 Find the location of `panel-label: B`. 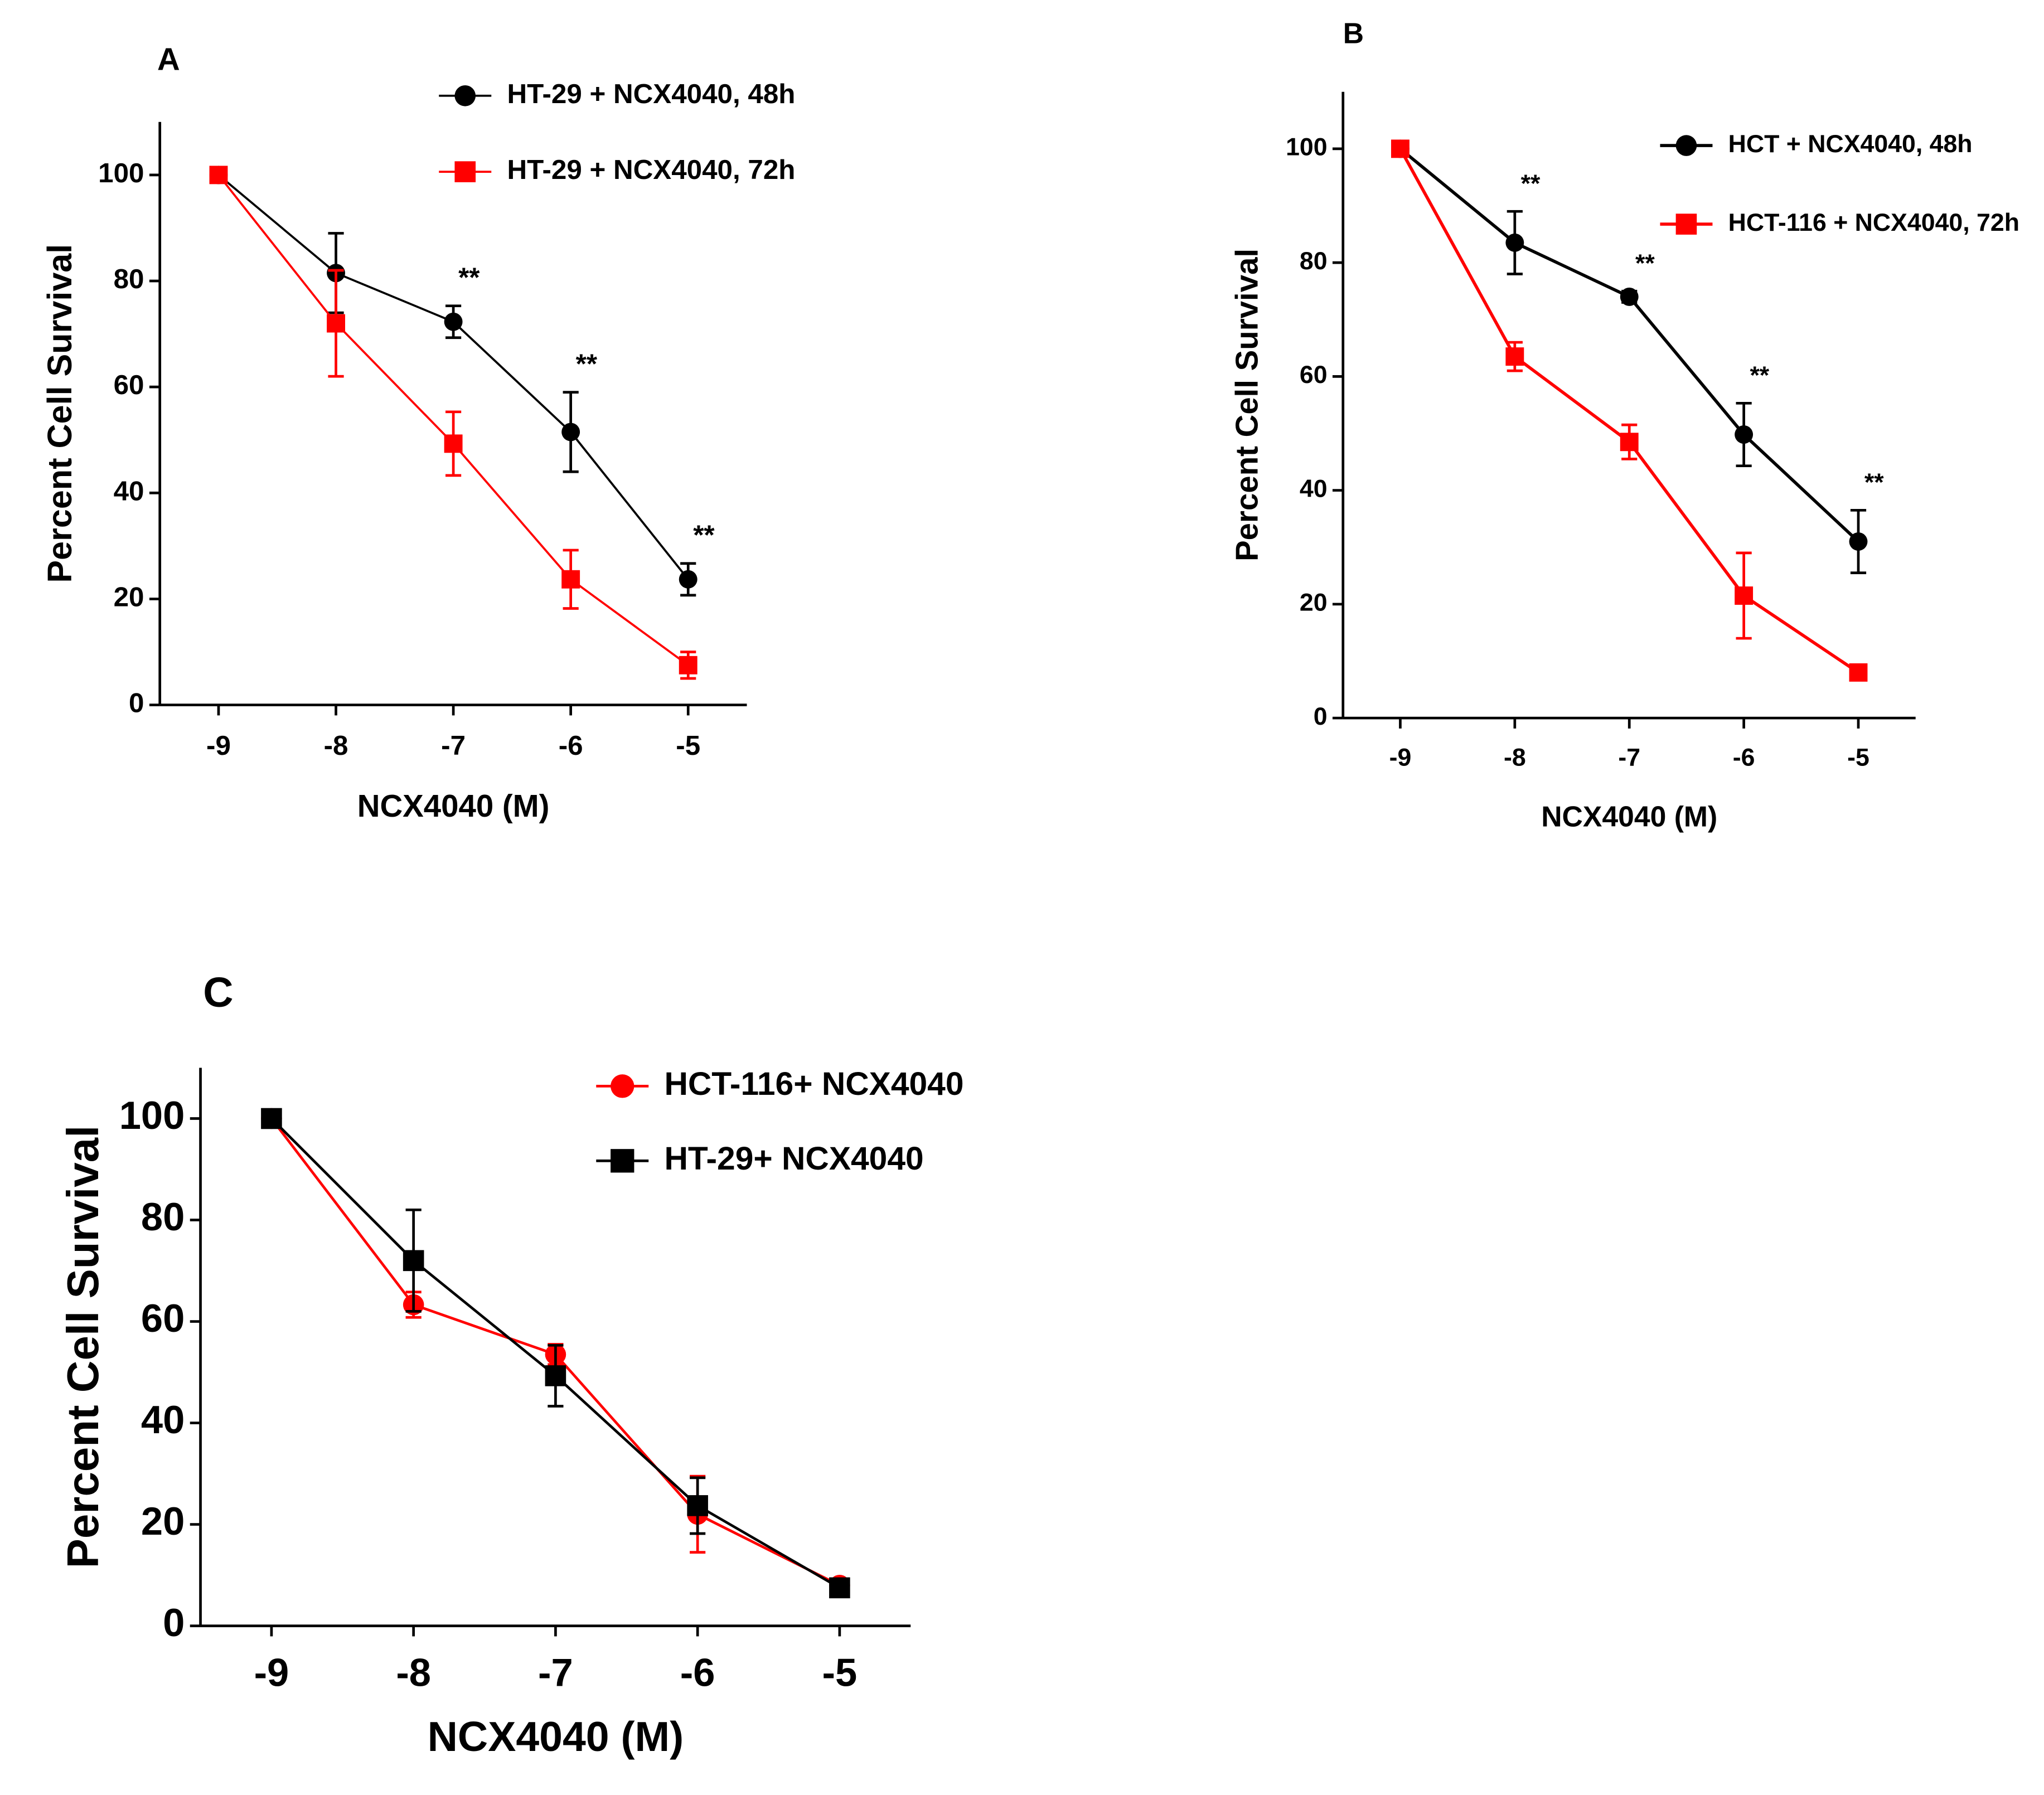

panel-label: B is located at coordinates (1353, 33).